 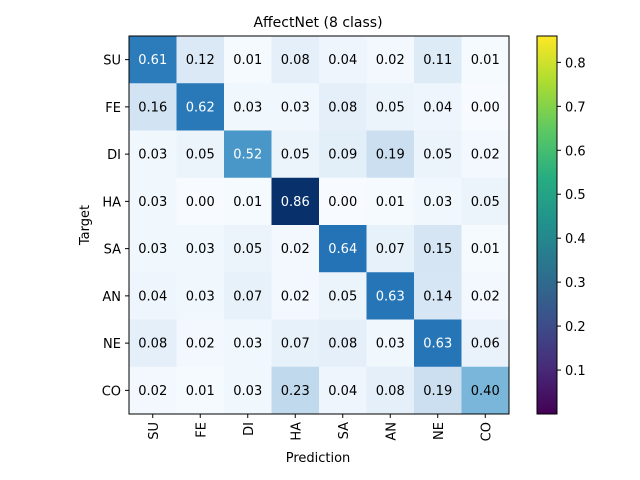 What do you see at coordinates (152, 107) in the screenshot?
I see `cell-value-label: 0.16` at bounding box center [152, 107].